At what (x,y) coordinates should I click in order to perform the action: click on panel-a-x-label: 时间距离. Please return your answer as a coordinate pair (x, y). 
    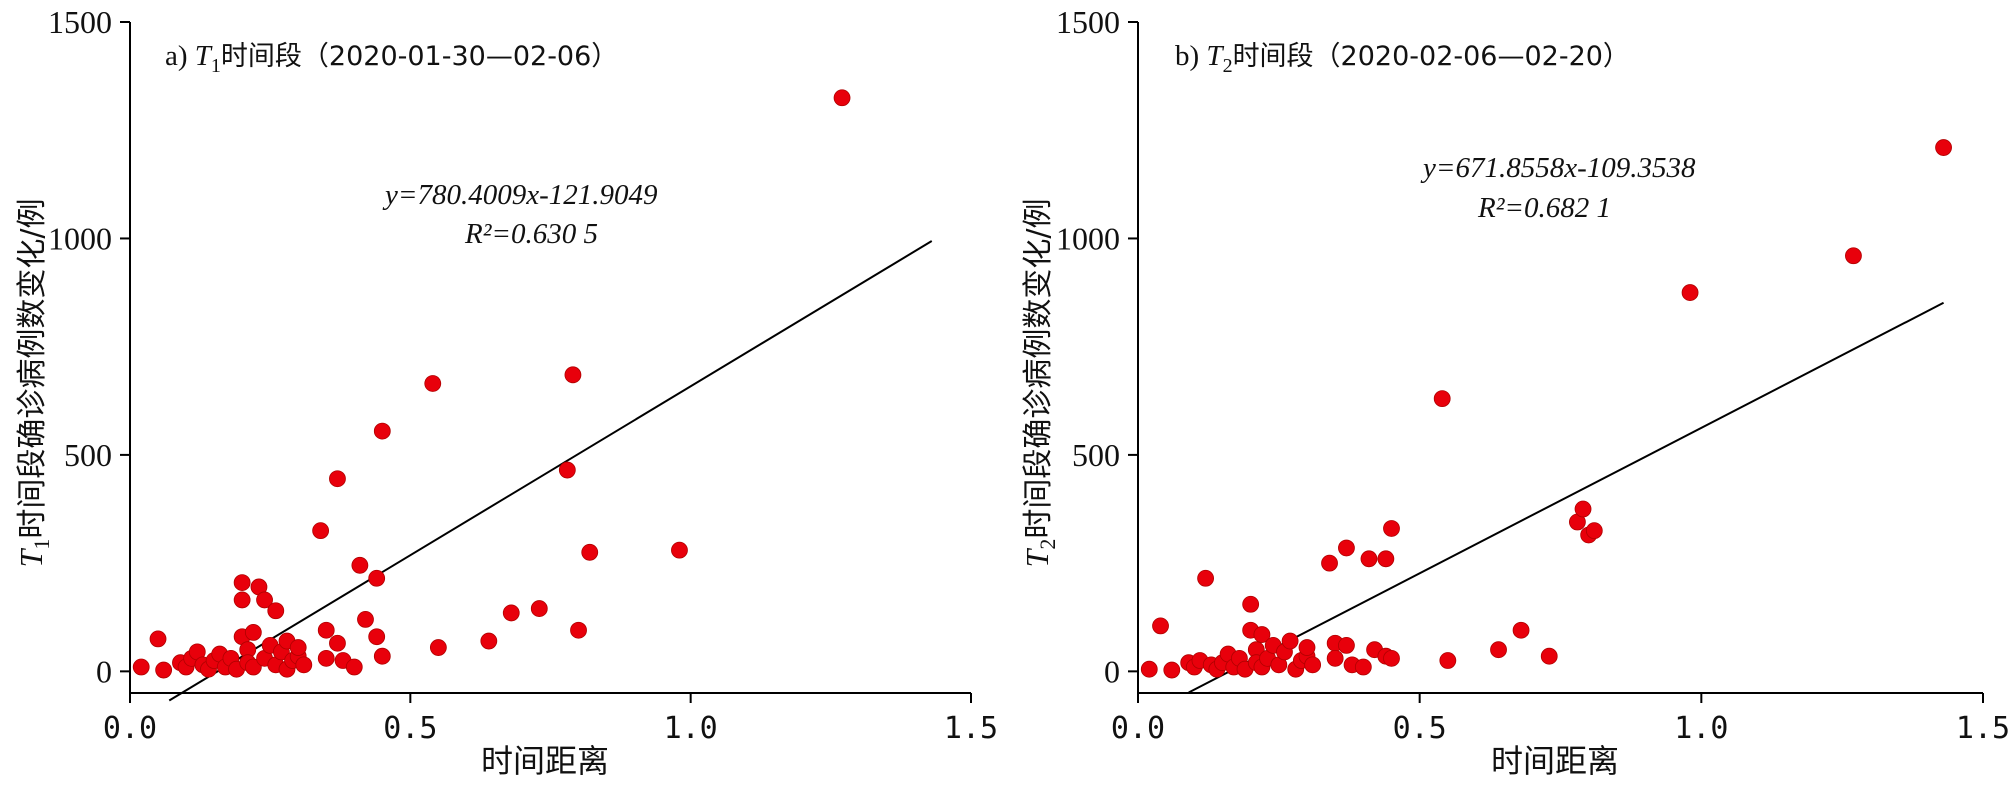
    Looking at the image, I should click on (545, 761).